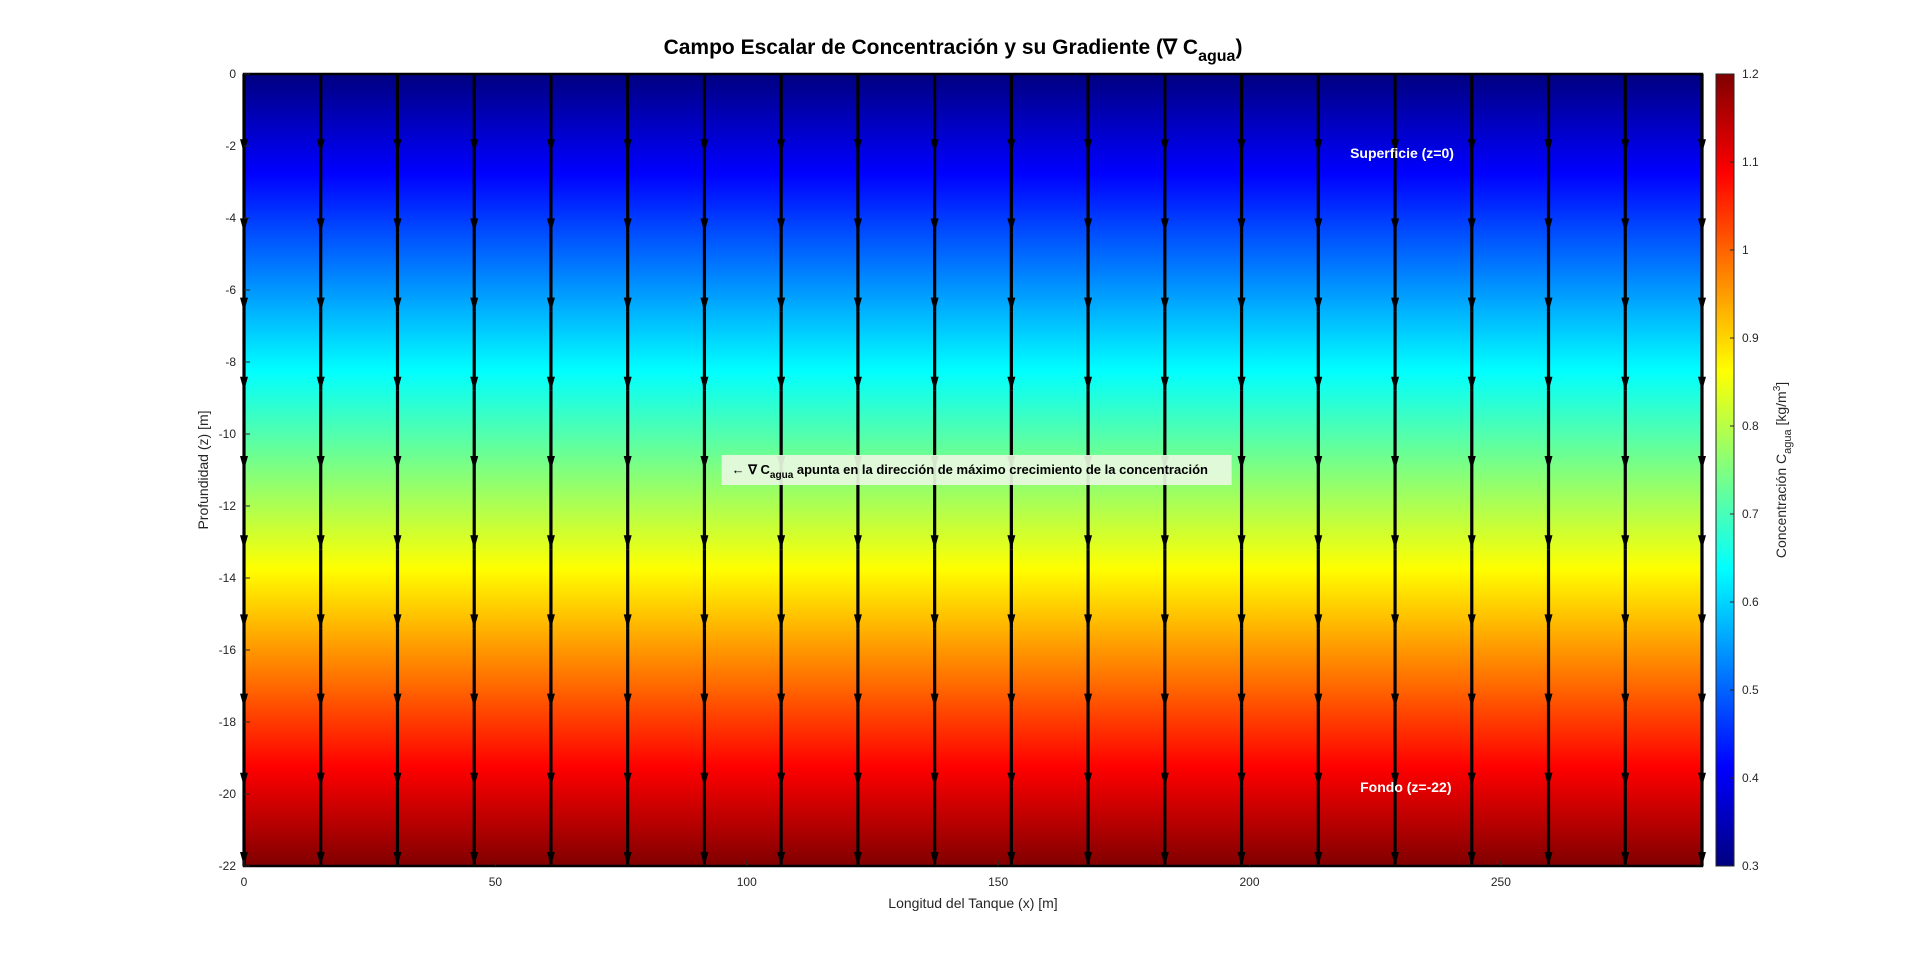  I want to click on y-tick-label: -6, so click(230, 290).